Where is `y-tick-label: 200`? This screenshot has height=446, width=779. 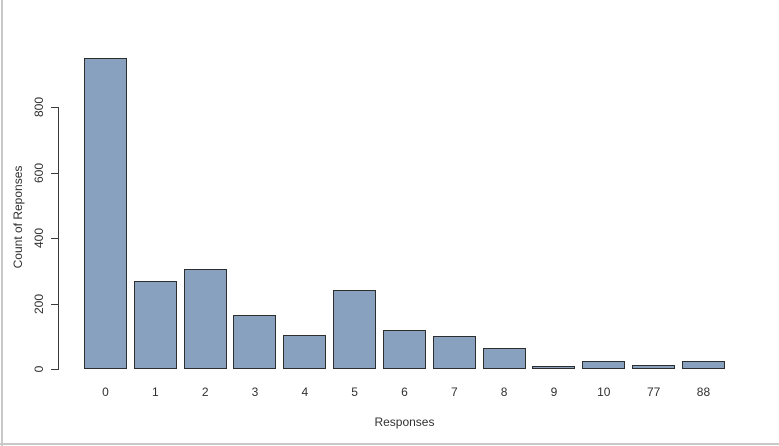
y-tick-label: 200 is located at coordinates (39, 303).